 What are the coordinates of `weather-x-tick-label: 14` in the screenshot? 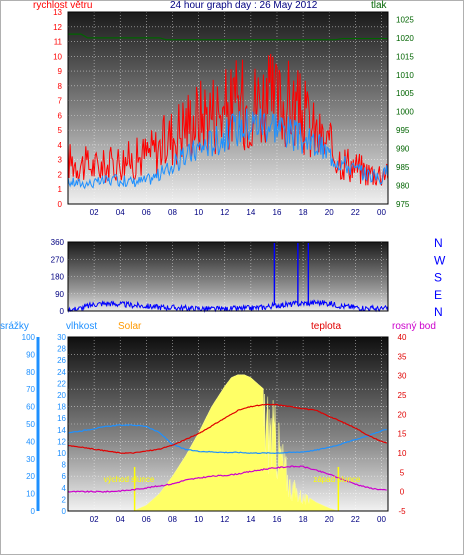 It's located at (250, 519).